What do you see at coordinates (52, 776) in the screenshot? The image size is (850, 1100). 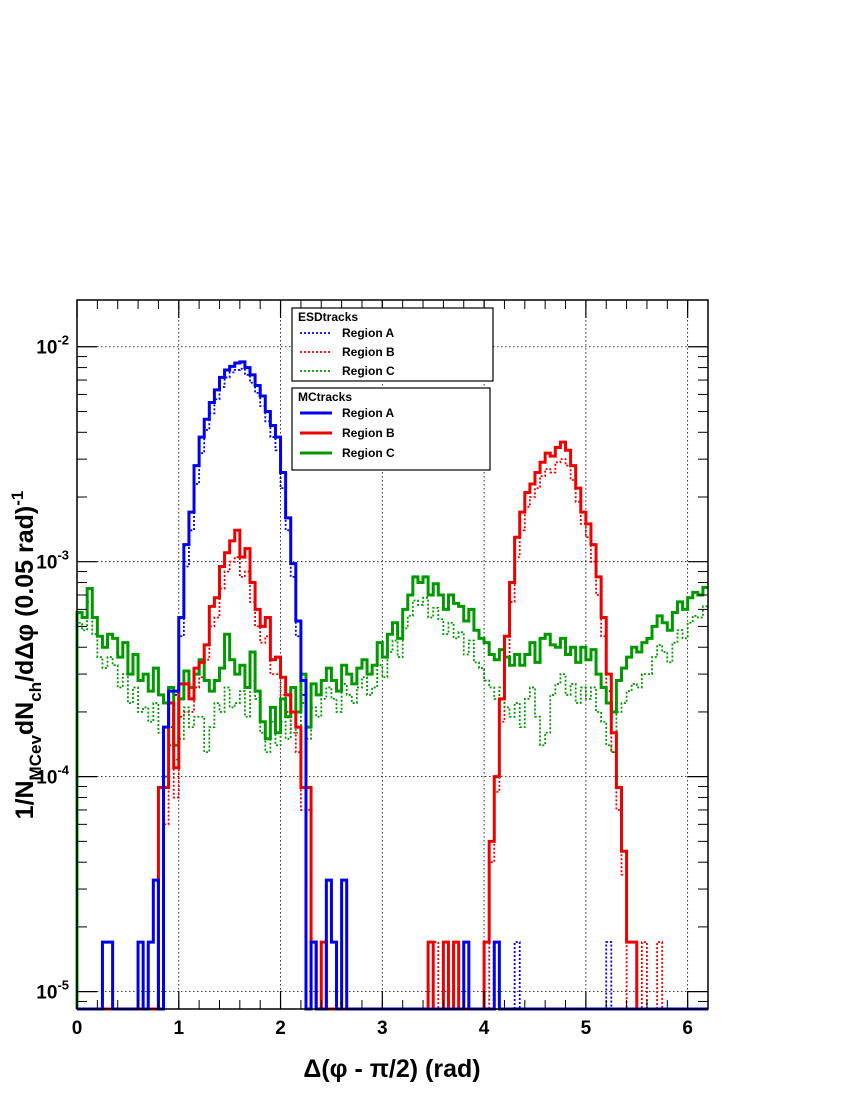 I see `y-tick-label: 10⁻⁴` at bounding box center [52, 776].